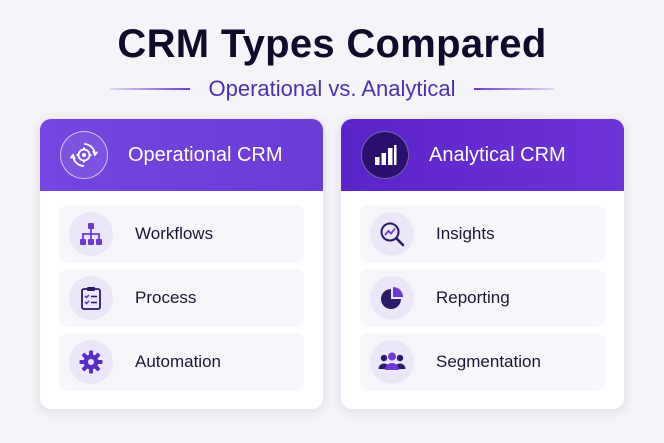 Image resolution: width=664 pixels, height=443 pixels. I want to click on item-label: Insights, so click(465, 233).